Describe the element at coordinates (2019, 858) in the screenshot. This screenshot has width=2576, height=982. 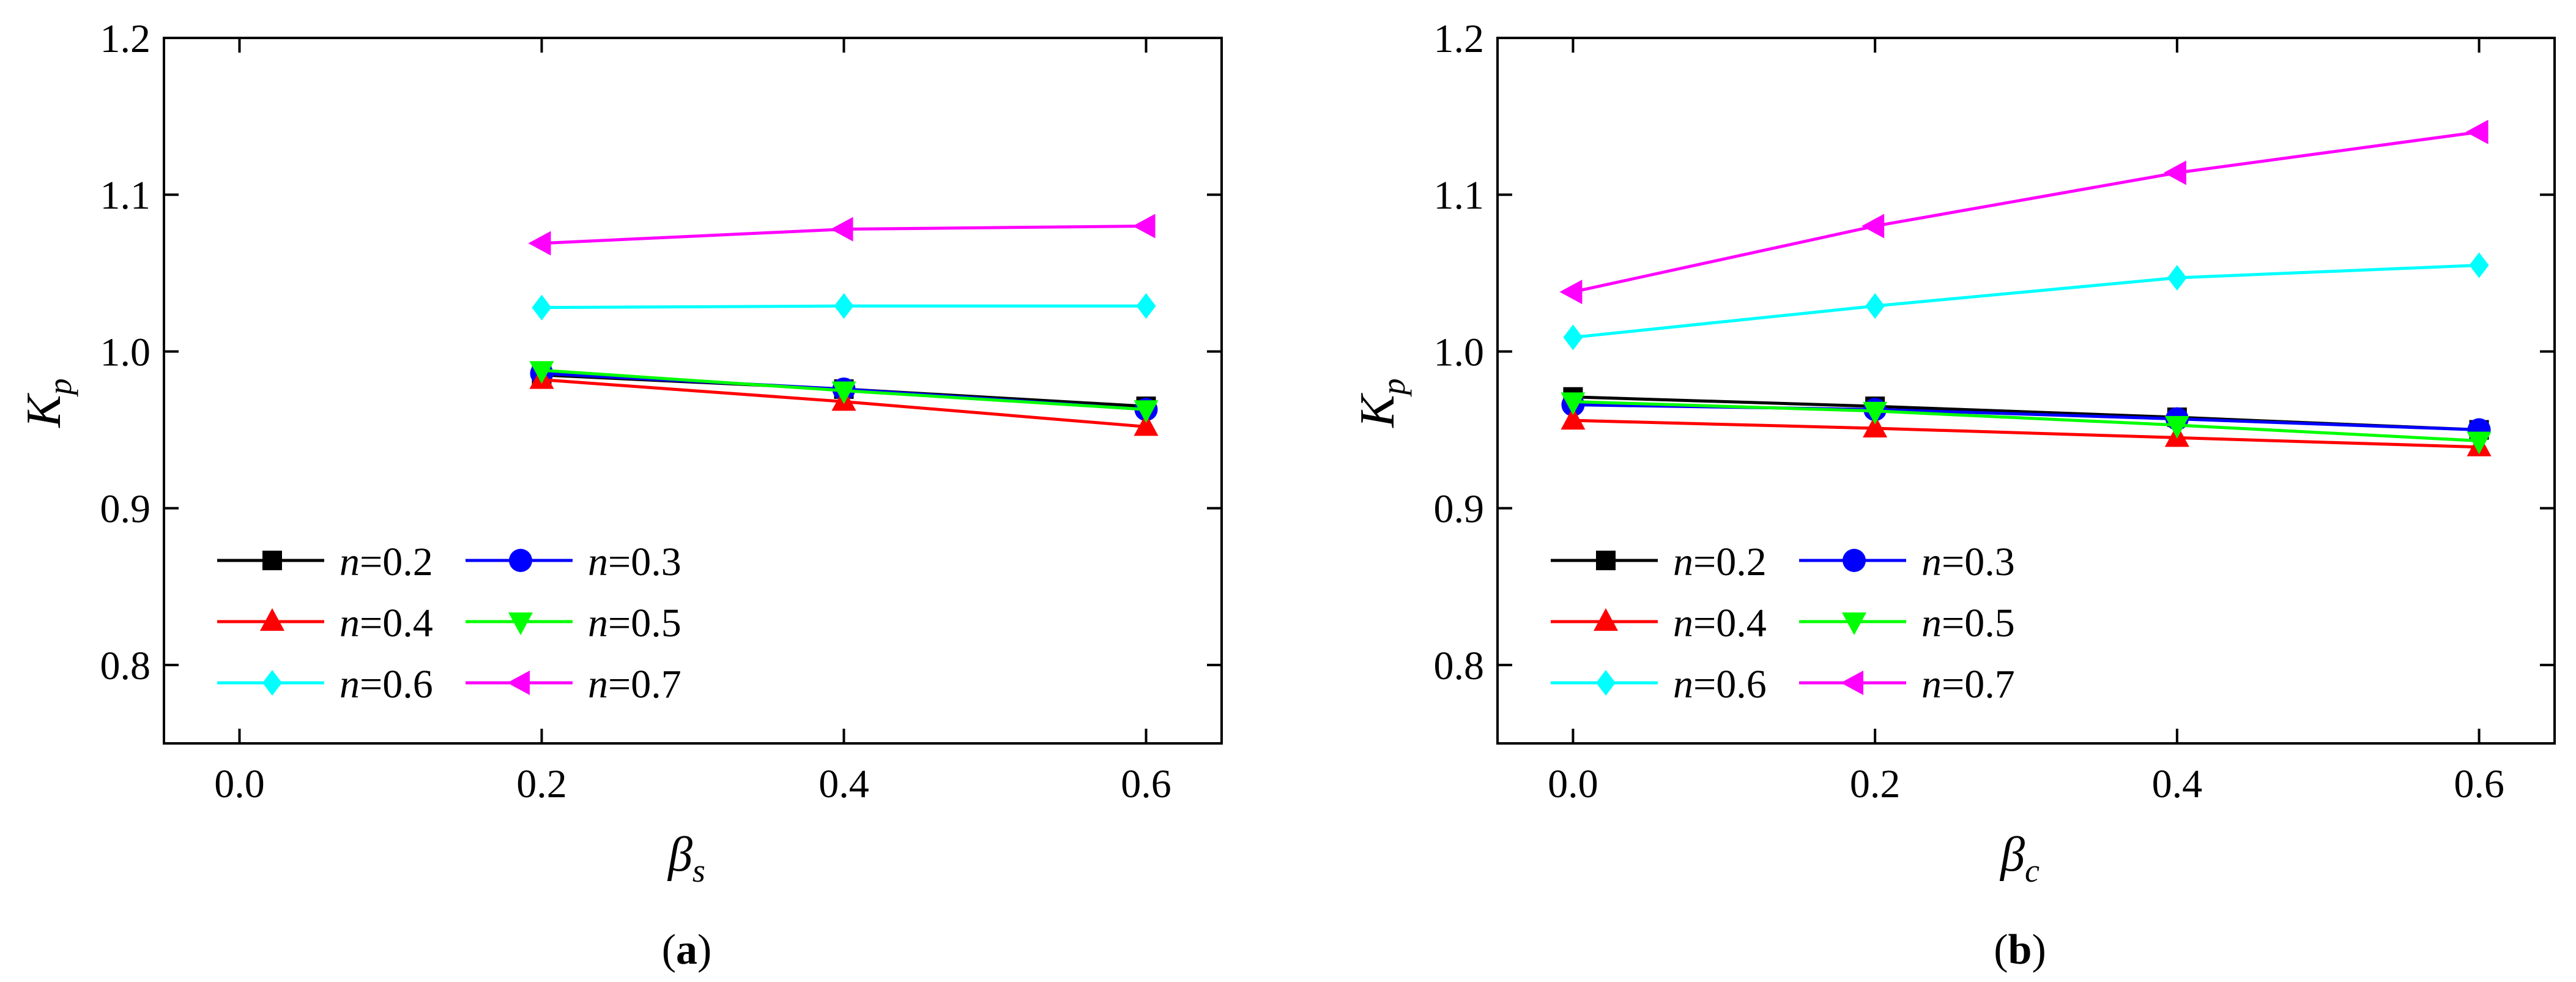
I see `x-axis-label: βc` at that location.